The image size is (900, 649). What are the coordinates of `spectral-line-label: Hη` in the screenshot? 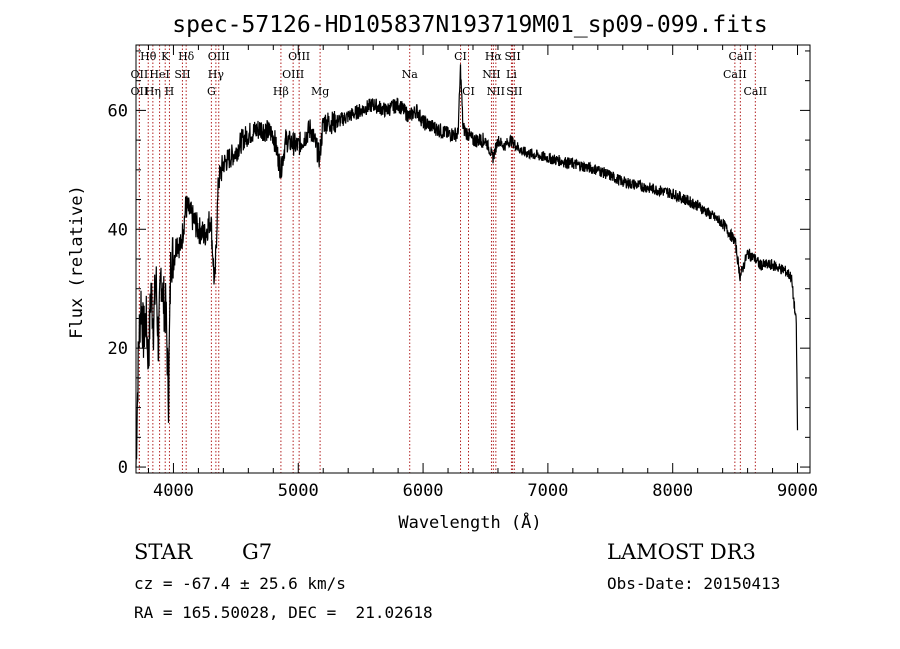 It's located at (153, 91).